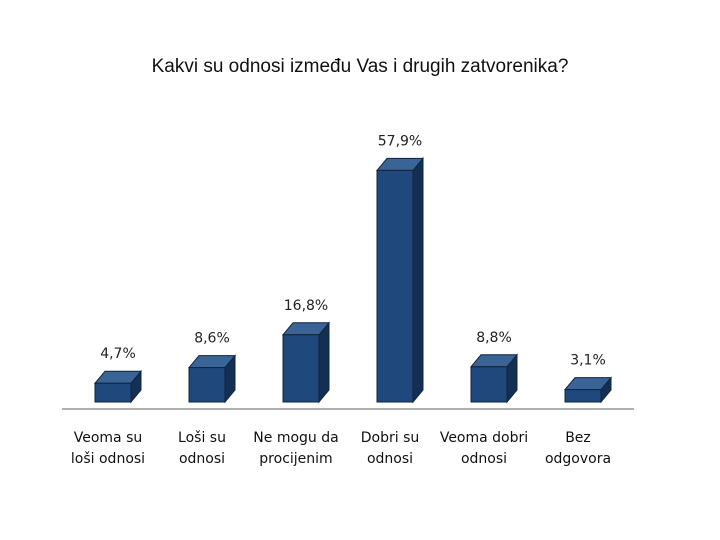  What do you see at coordinates (118, 354) in the screenshot?
I see `data-label: 4,7%` at bounding box center [118, 354].